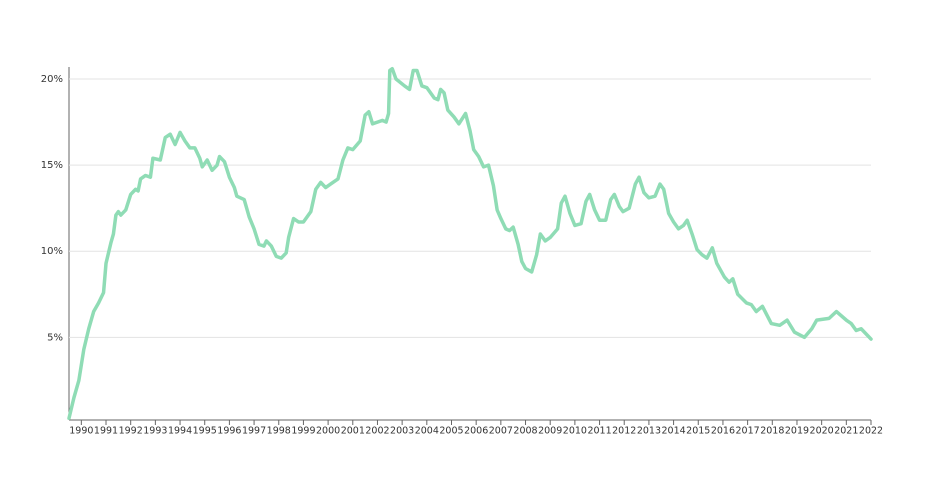 This screenshot has height=483, width=932. What do you see at coordinates (575, 431) in the screenshot?
I see `x-tick-label: 2010` at bounding box center [575, 431].